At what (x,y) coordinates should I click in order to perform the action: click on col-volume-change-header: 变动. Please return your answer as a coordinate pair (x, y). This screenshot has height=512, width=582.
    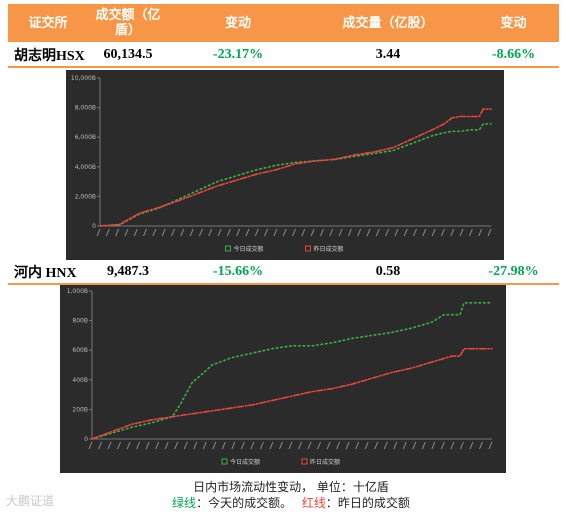
    Looking at the image, I should click on (513, 23).